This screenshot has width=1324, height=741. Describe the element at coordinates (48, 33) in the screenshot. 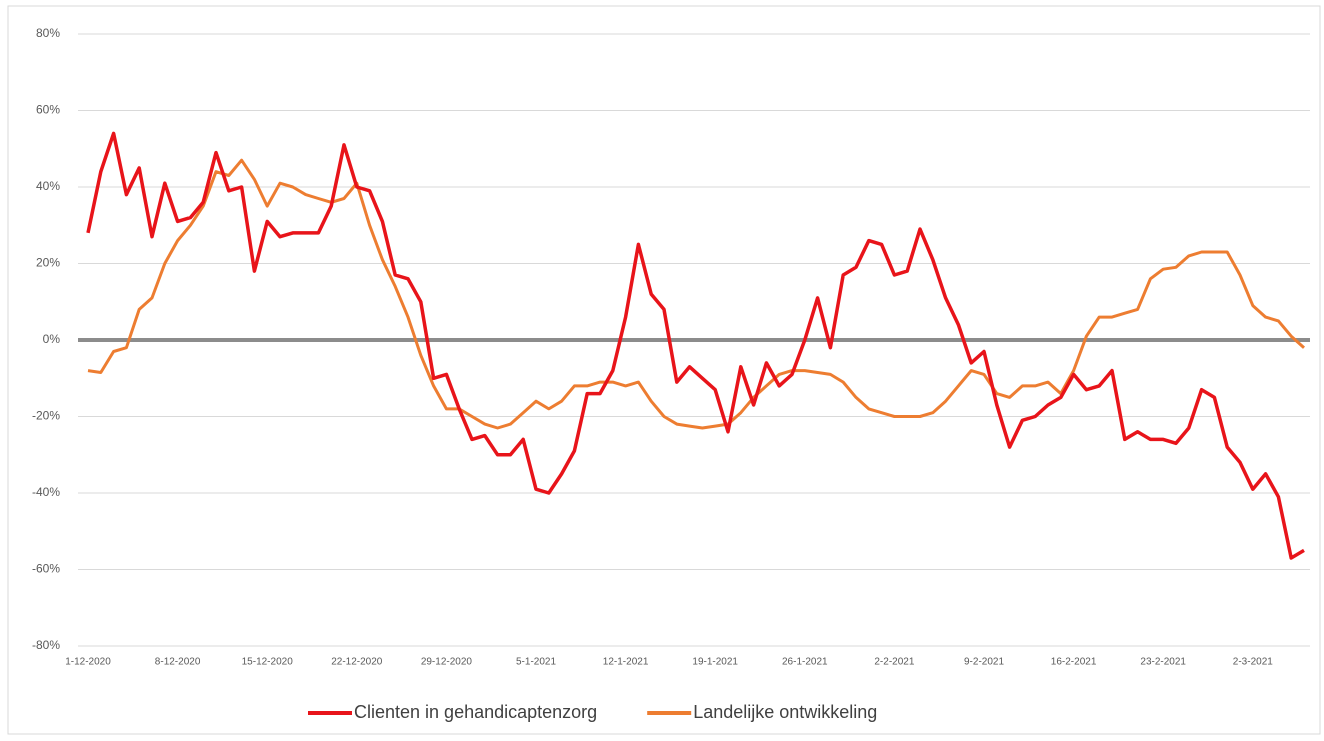

I see `y-tick-label: 80%` at that location.